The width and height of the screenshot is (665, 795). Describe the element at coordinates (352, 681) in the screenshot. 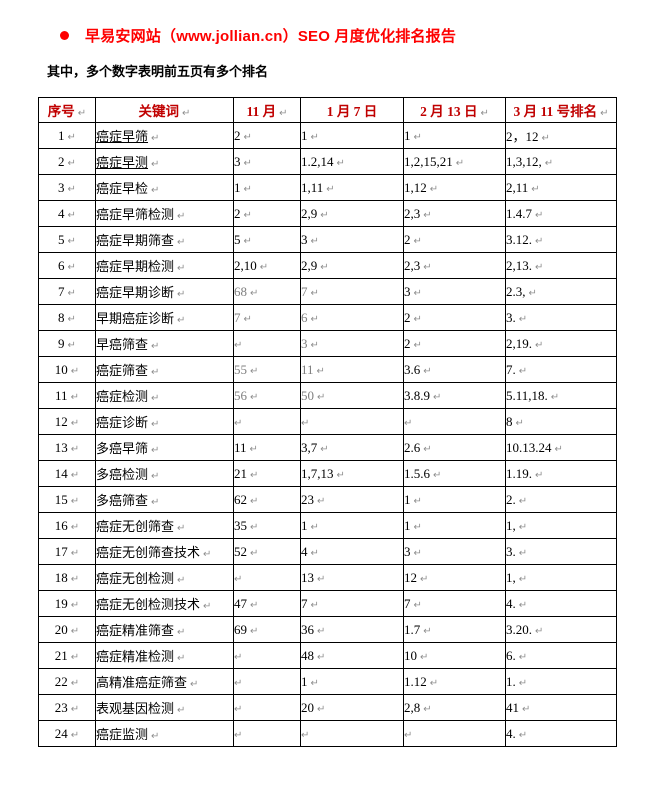

I see `cell-jan7: 1 ↵` at that location.